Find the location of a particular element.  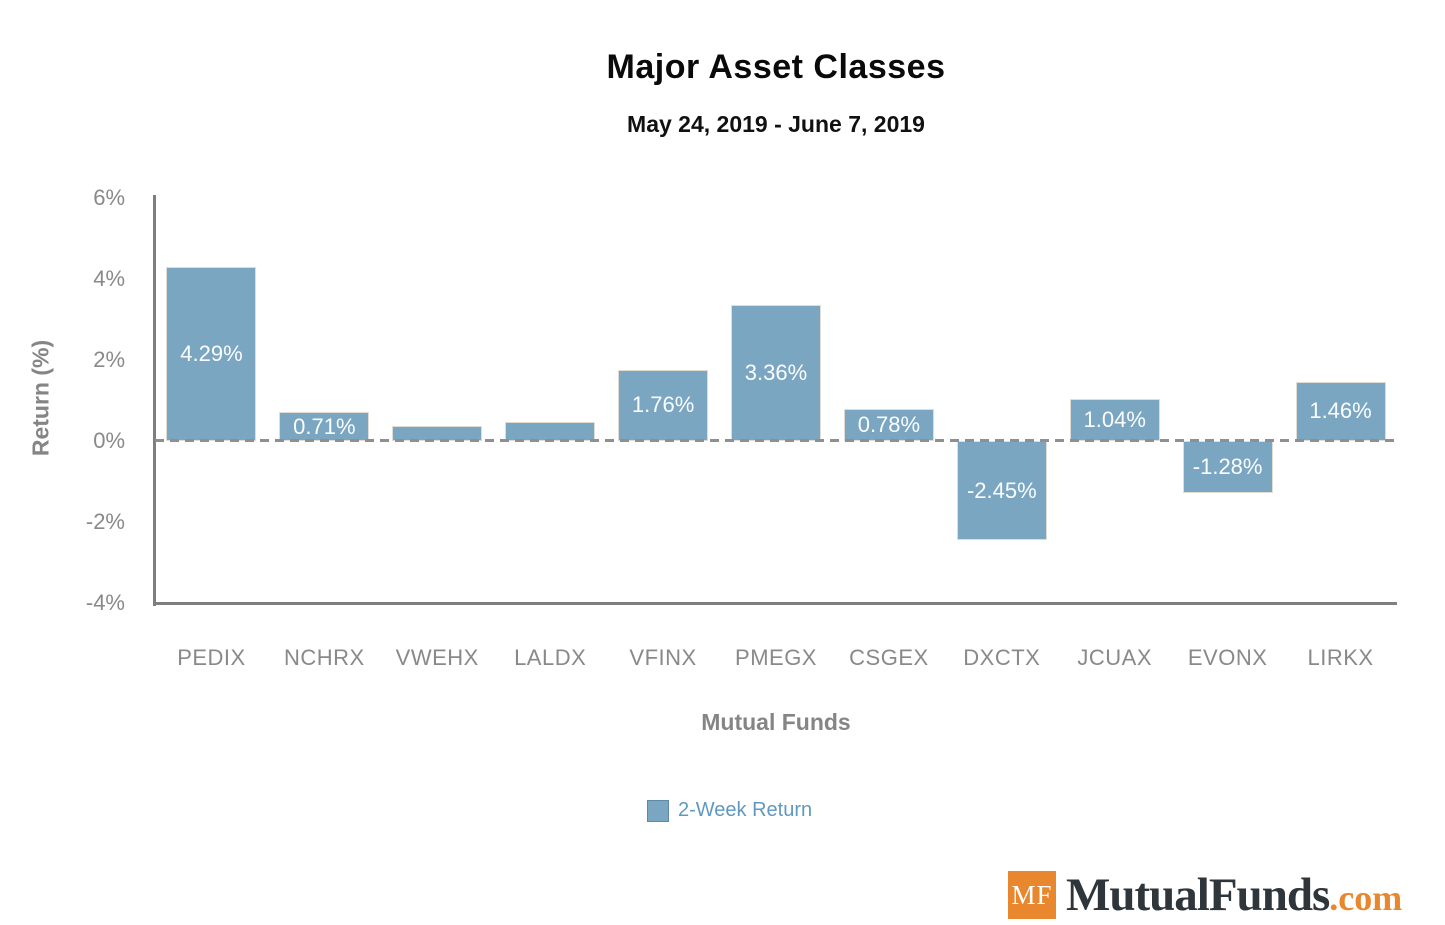

y-tick-label: 0% is located at coordinates (109, 440).